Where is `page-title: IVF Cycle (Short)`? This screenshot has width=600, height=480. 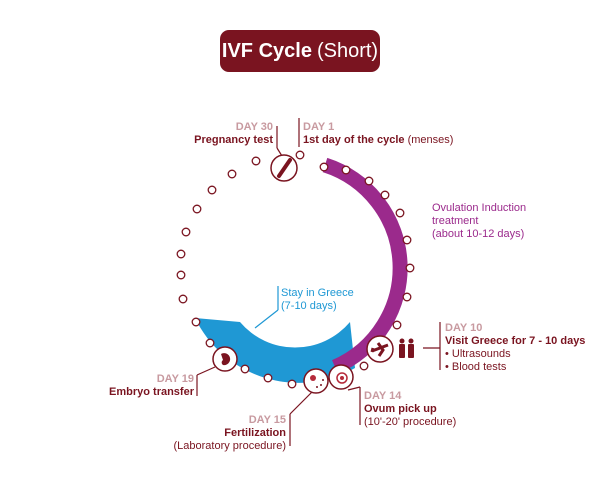 page-title: IVF Cycle (Short) is located at coordinates (300, 51).